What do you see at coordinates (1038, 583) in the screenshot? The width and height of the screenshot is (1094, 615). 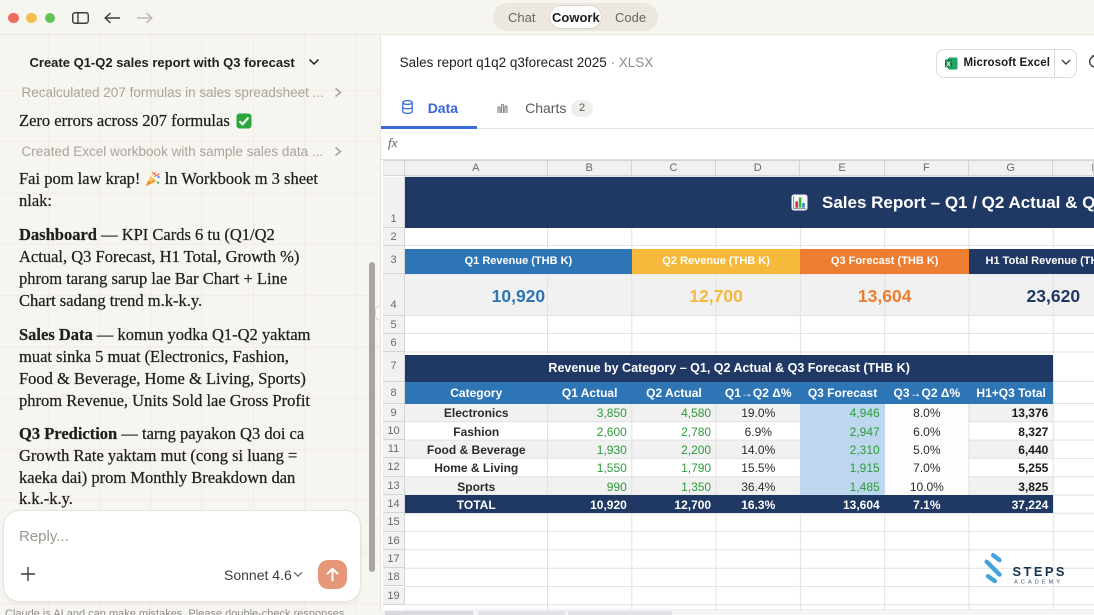 I see `svg-text: ACADEMY` at bounding box center [1038, 583].